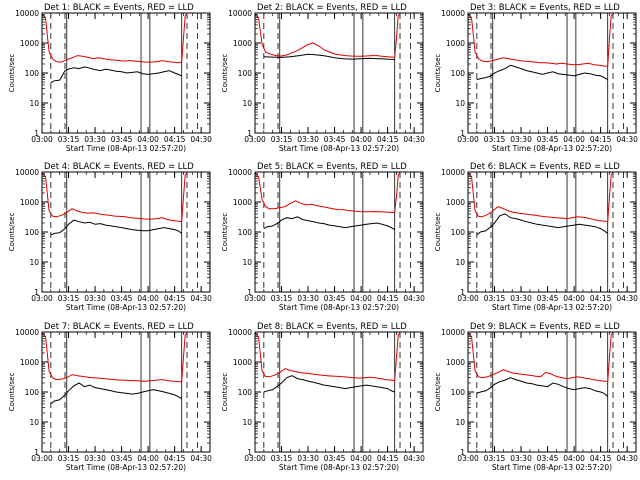 This screenshot has height=480, width=640. What do you see at coordinates (545, 8) in the screenshot?
I see `panel-title: Det 3: BLACK = Events, RED = LLD` at bounding box center [545, 8].